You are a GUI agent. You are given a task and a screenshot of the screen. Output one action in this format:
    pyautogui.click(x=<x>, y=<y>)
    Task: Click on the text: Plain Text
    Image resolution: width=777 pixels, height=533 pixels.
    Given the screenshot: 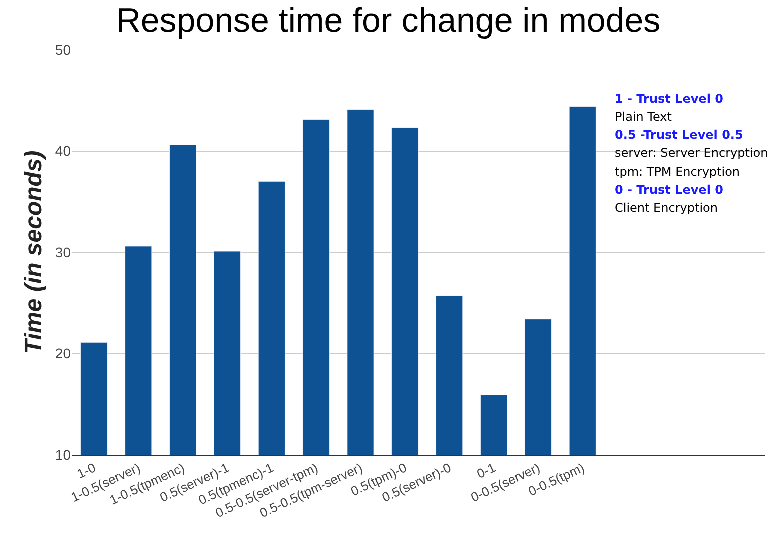 What is the action you would take?
    pyautogui.click(x=643, y=117)
    